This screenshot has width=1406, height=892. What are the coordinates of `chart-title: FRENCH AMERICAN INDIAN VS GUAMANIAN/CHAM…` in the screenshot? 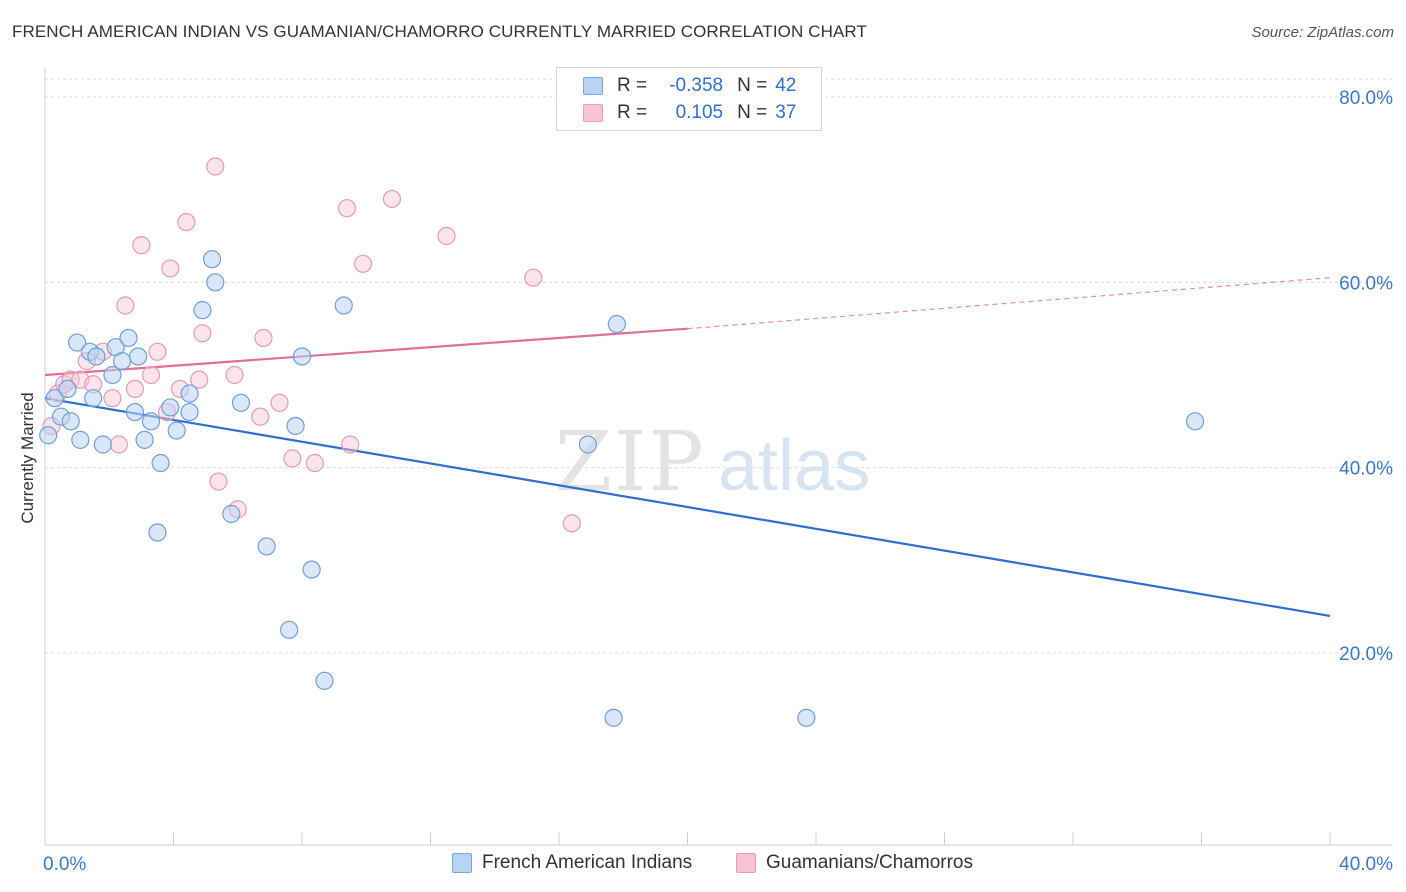 It's located at (439, 31).